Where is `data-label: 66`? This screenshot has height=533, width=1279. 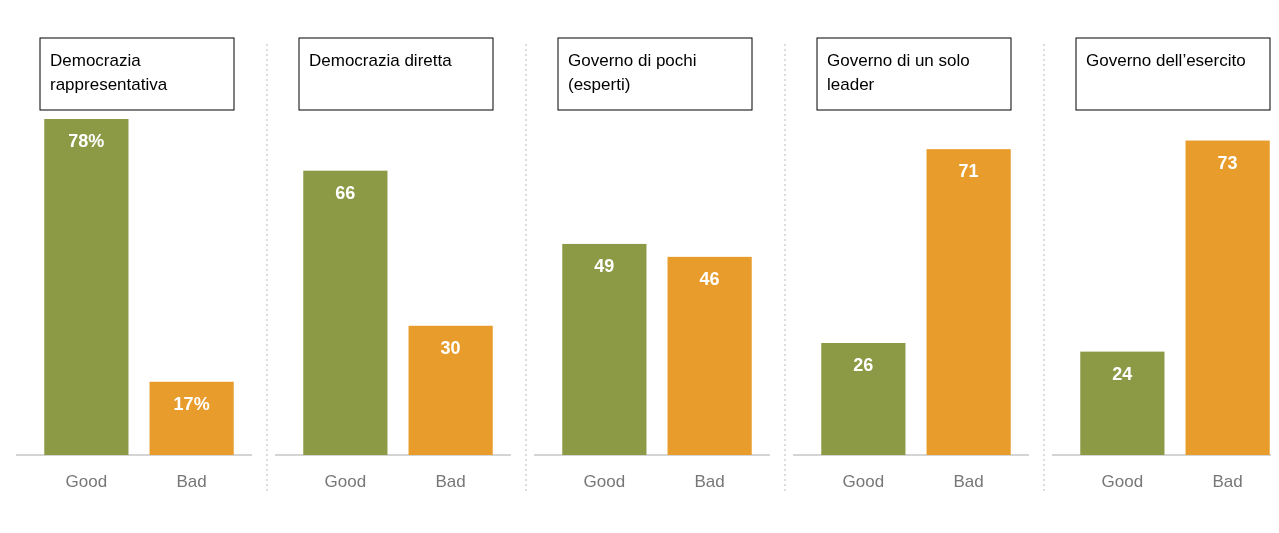
data-label: 66 is located at coordinates (345, 192).